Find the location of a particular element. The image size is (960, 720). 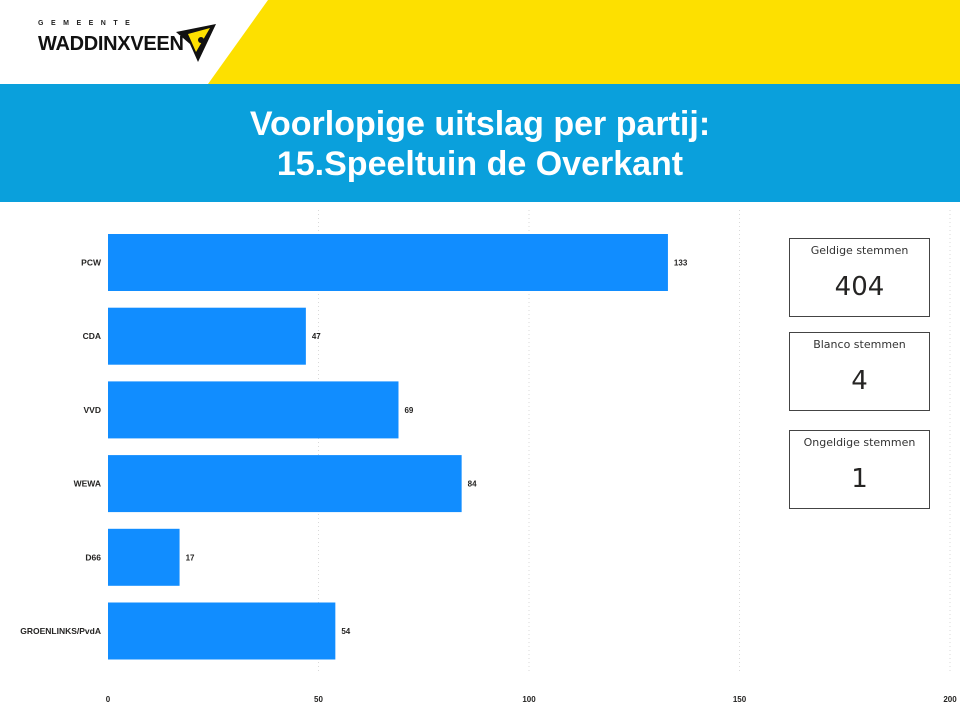

category-label: GROENLINKS/PvdA is located at coordinates (60, 631).